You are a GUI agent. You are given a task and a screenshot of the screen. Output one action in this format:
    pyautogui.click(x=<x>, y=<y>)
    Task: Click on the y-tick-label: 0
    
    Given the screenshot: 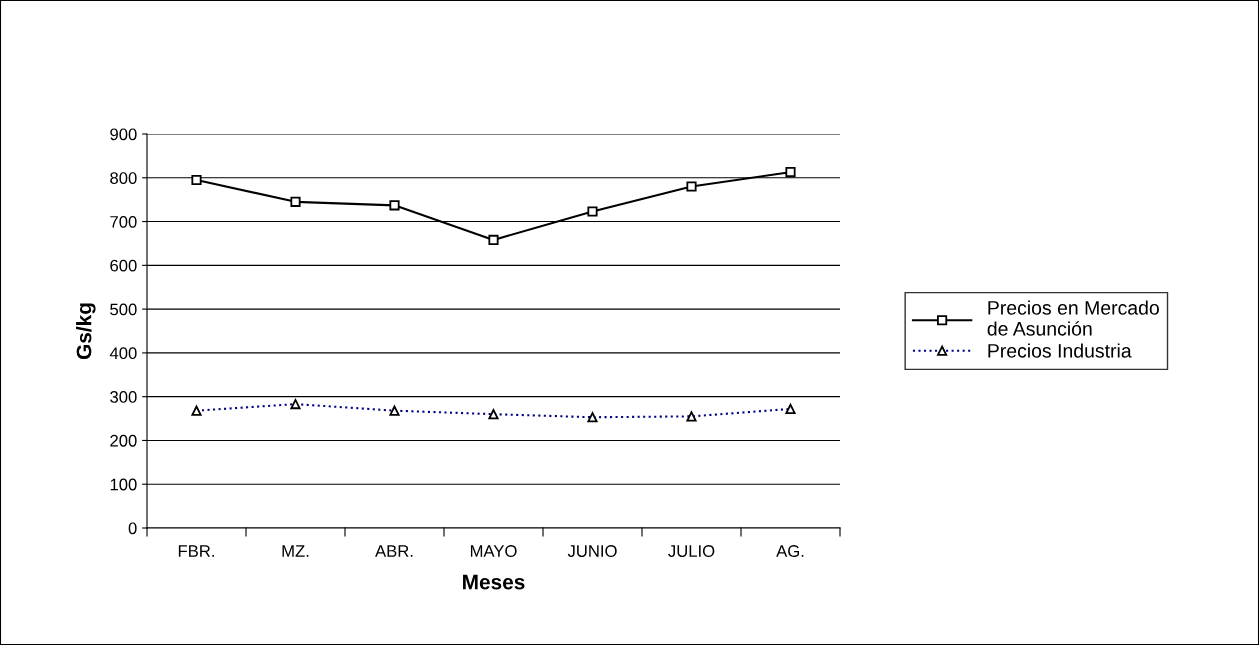 What is the action you would take?
    pyautogui.click(x=132, y=528)
    